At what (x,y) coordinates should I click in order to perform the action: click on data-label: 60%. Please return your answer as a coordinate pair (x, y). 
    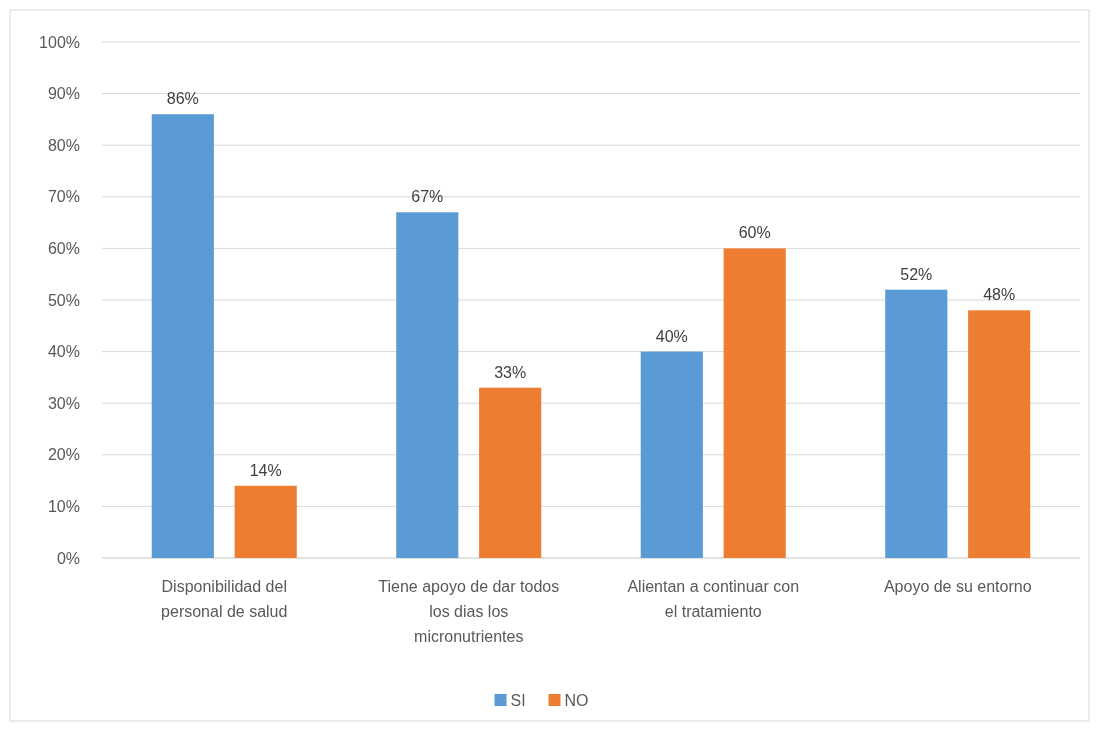
    Looking at the image, I should click on (754, 233).